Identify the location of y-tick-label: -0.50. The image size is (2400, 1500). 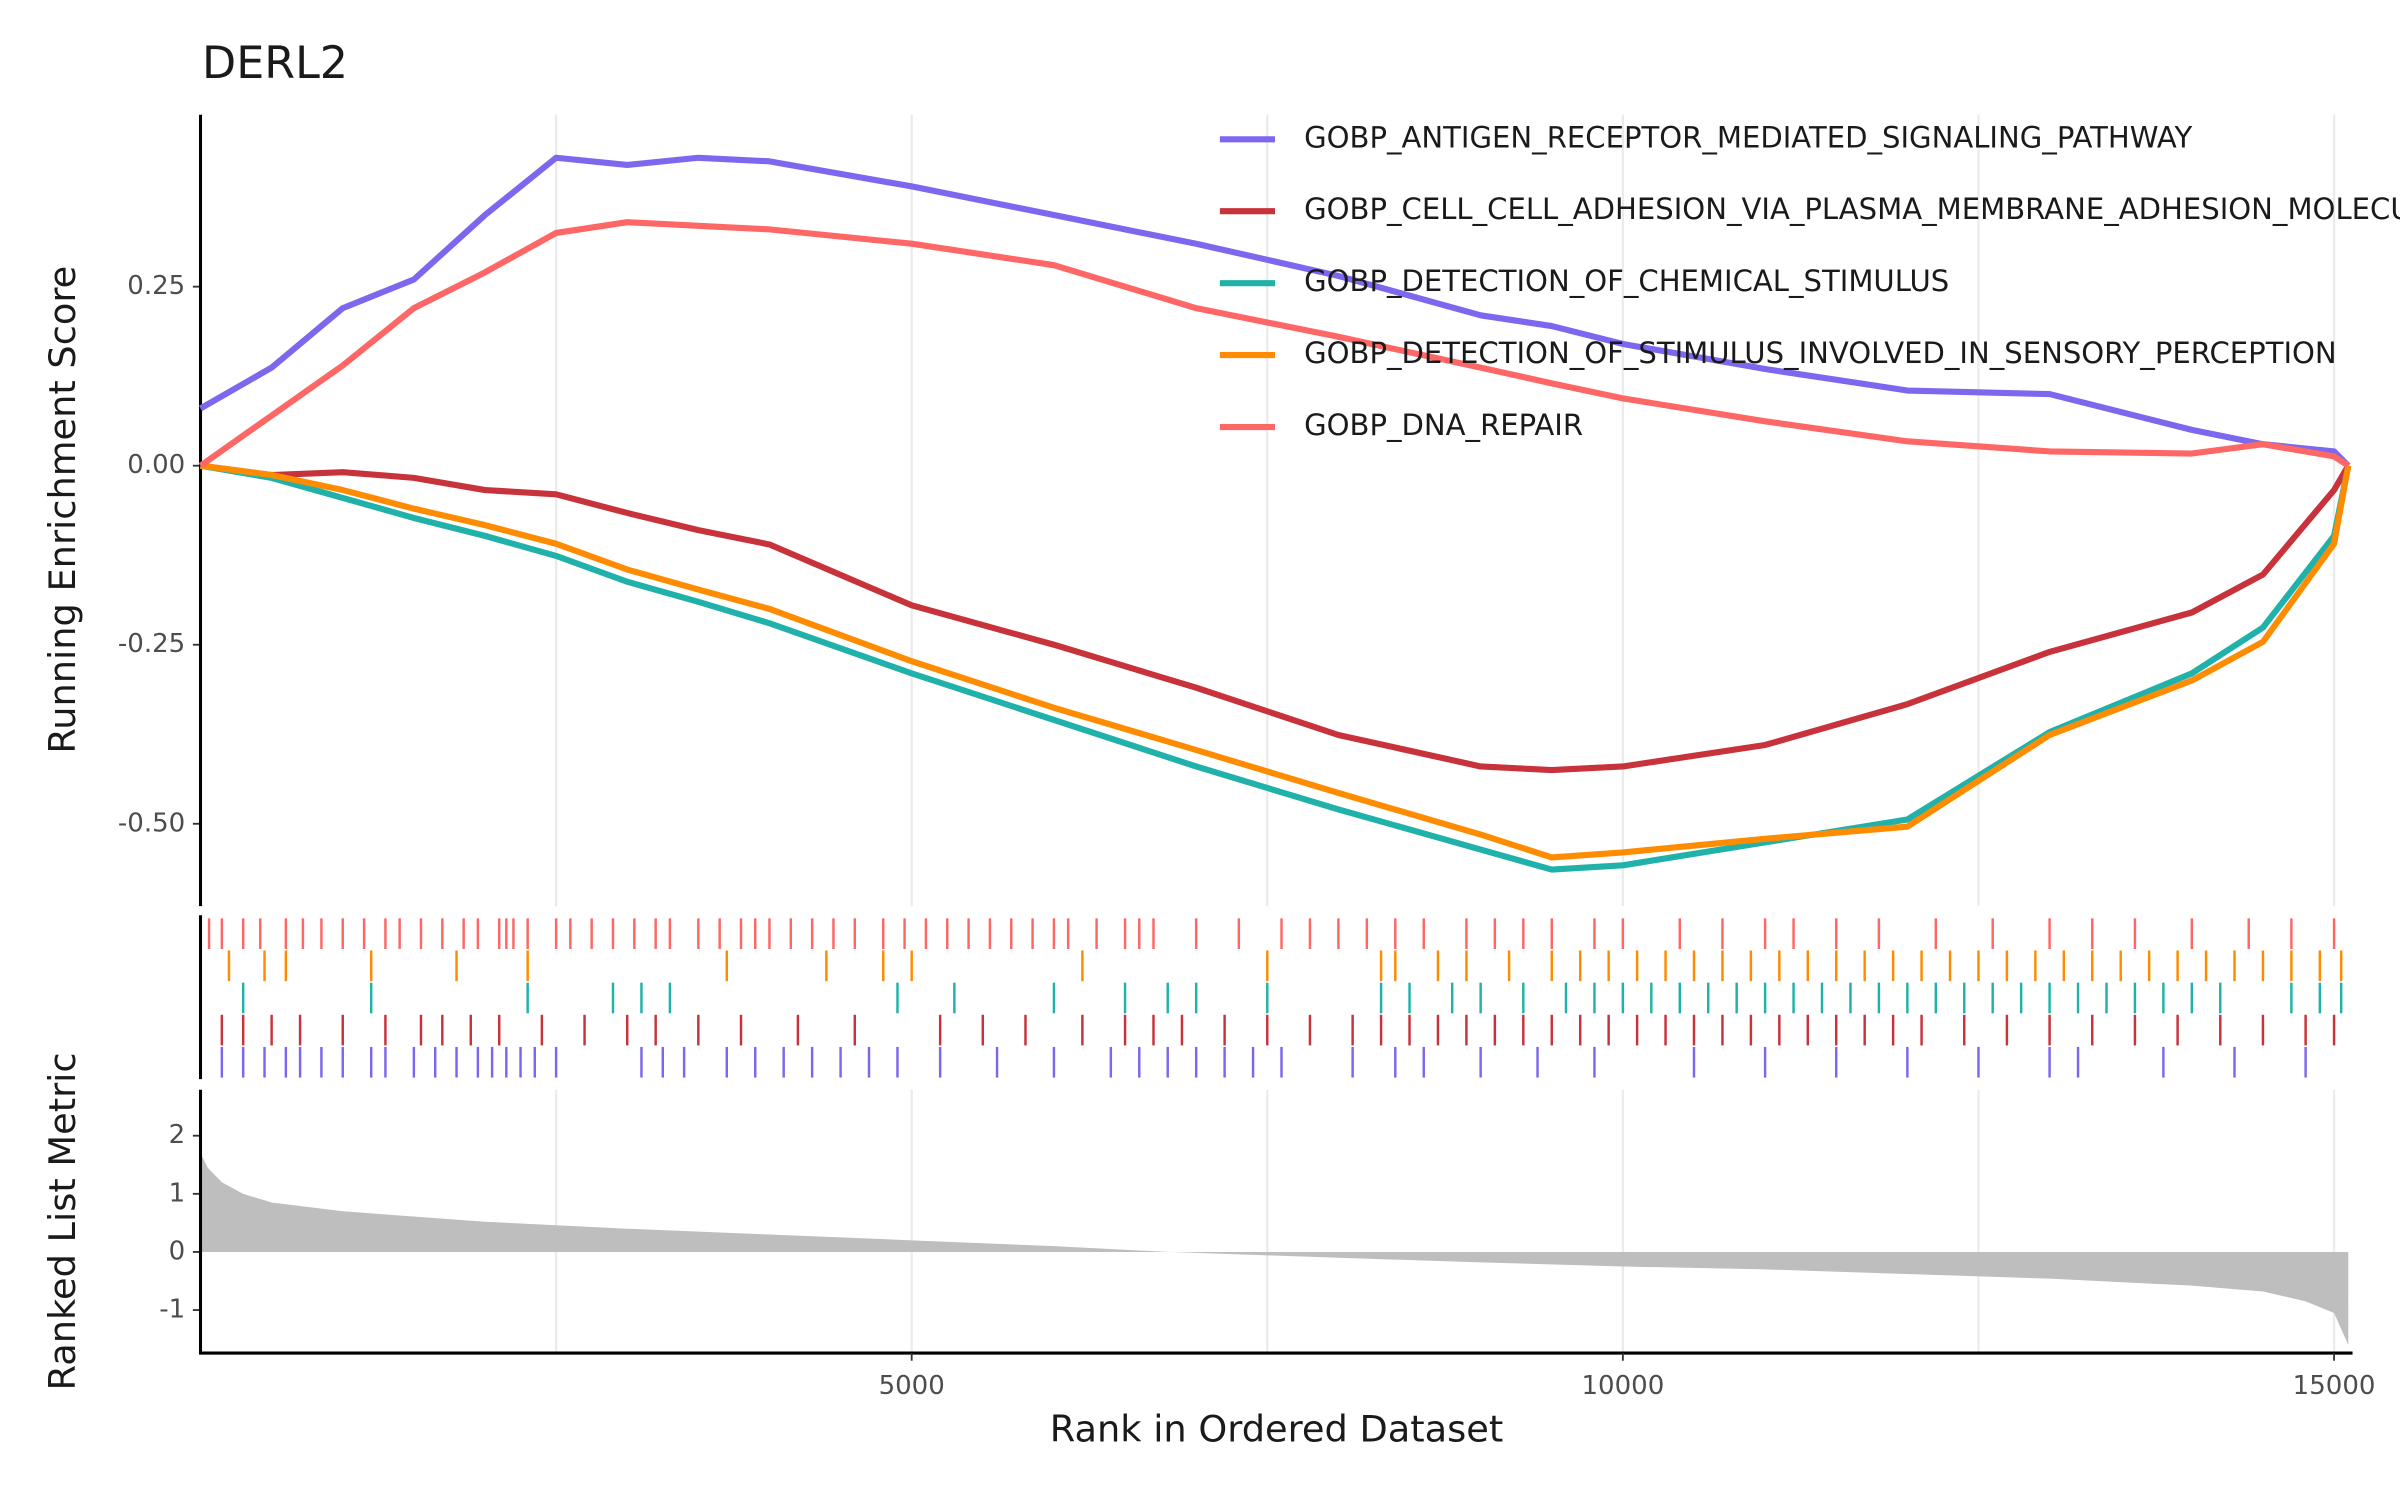
(151, 823).